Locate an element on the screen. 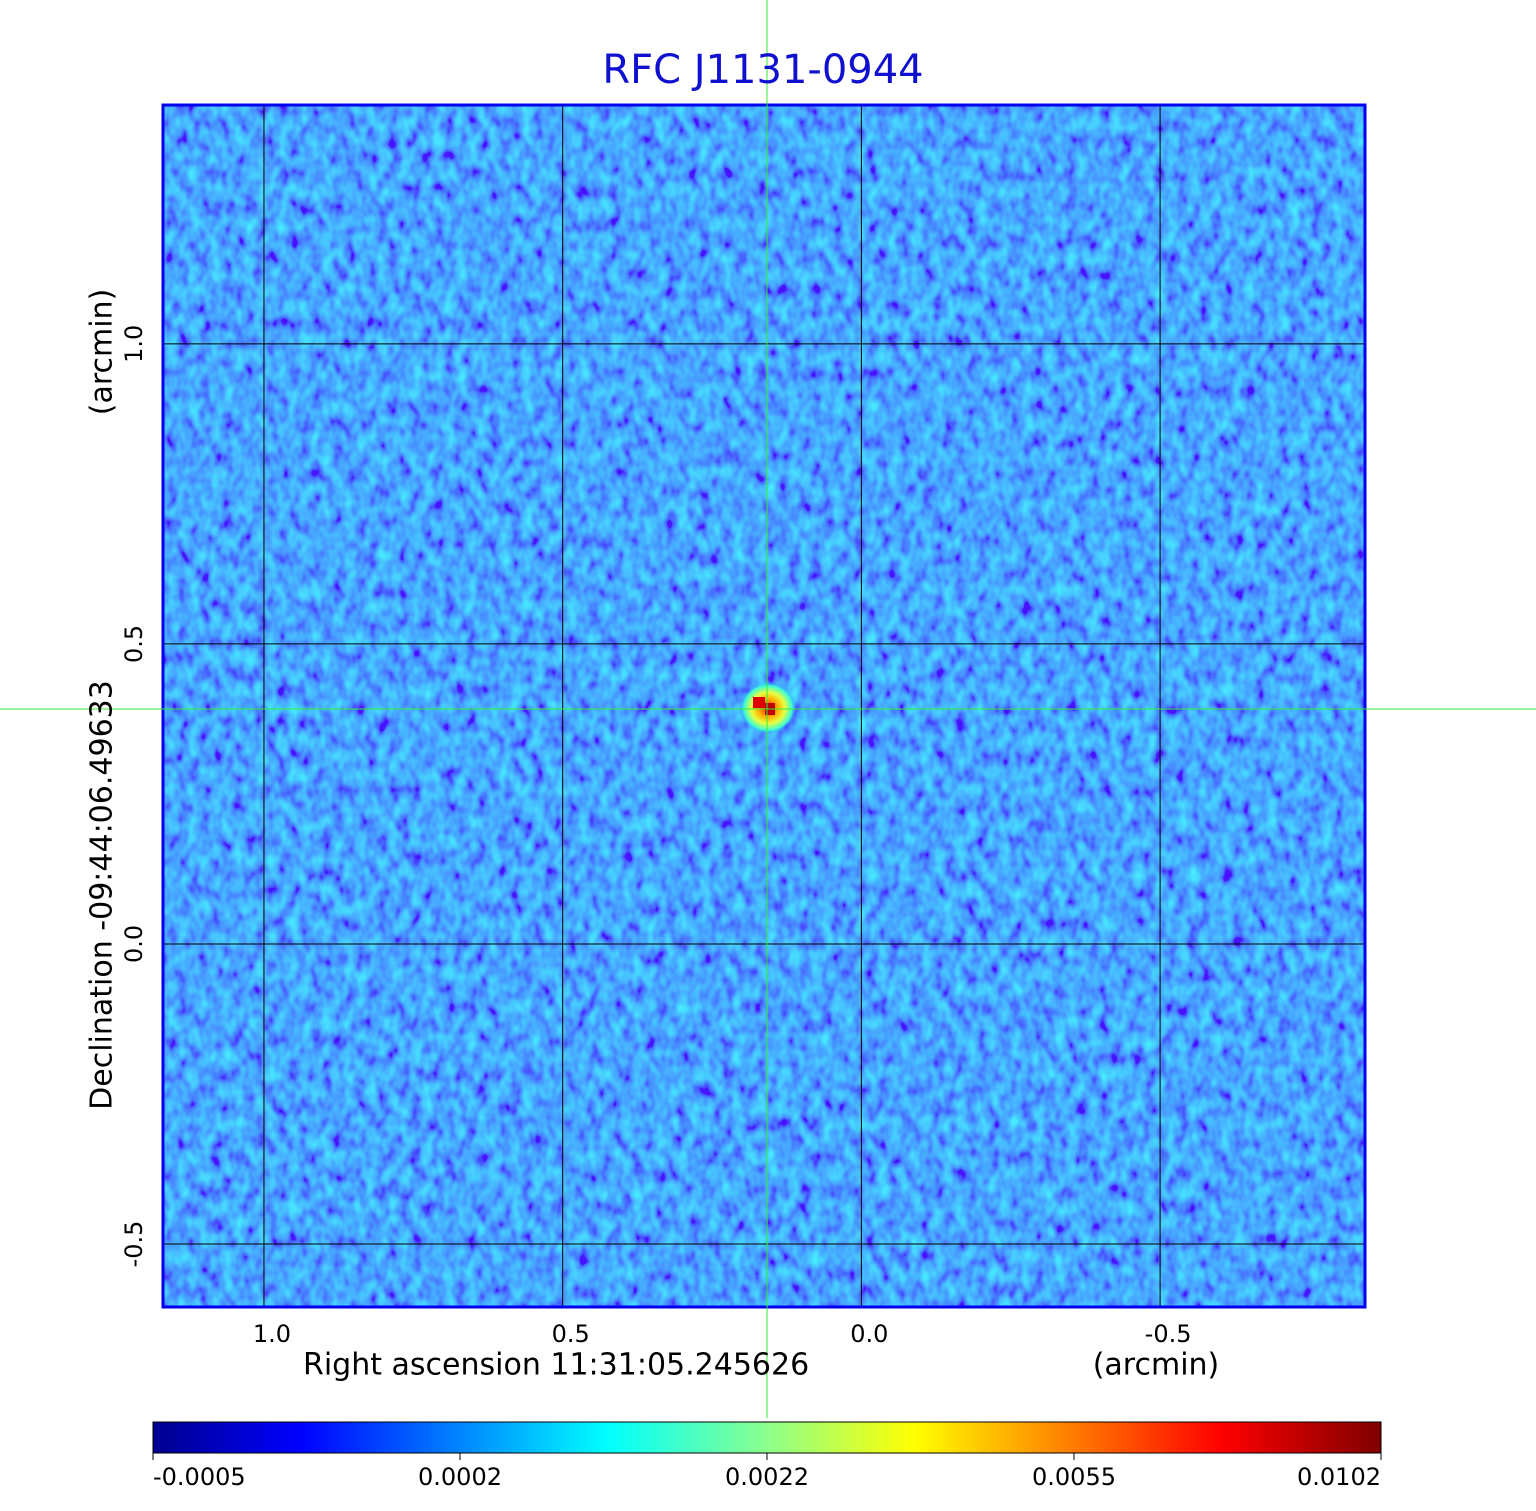 The height and width of the screenshot is (1511, 1536). x-tick-label: 1.0 is located at coordinates (272, 1334).